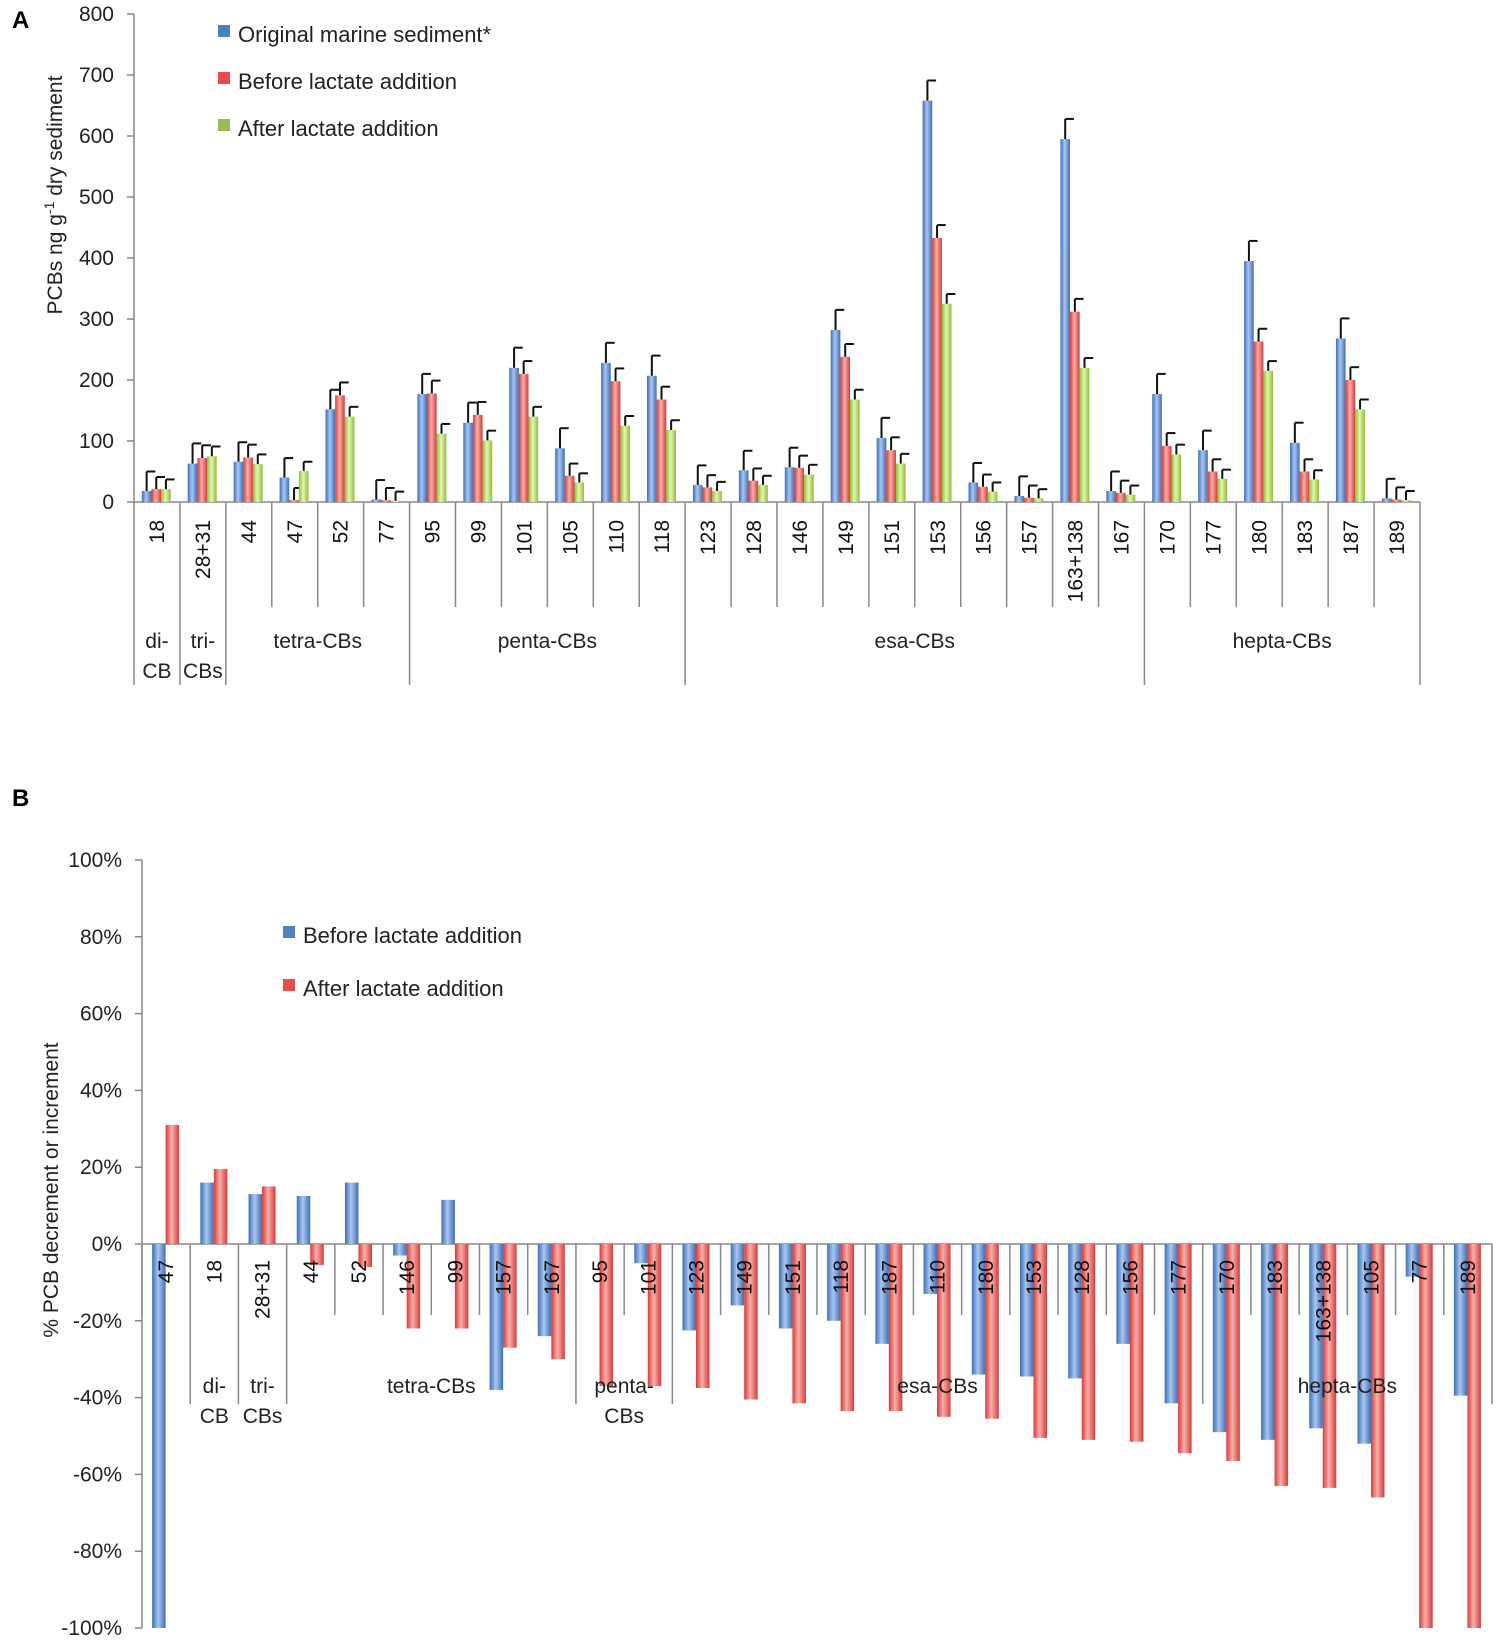 The image size is (1500, 1644). What do you see at coordinates (157, 531) in the screenshot?
I see `category-label: 18` at bounding box center [157, 531].